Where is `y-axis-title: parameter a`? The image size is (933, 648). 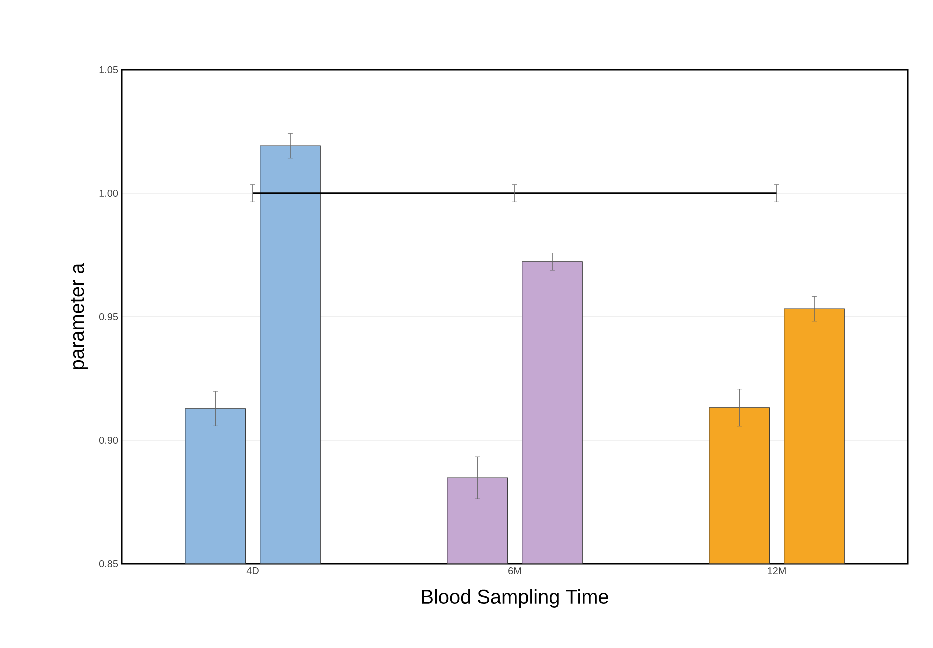
y-axis-title: parameter a is located at coordinates (79, 316).